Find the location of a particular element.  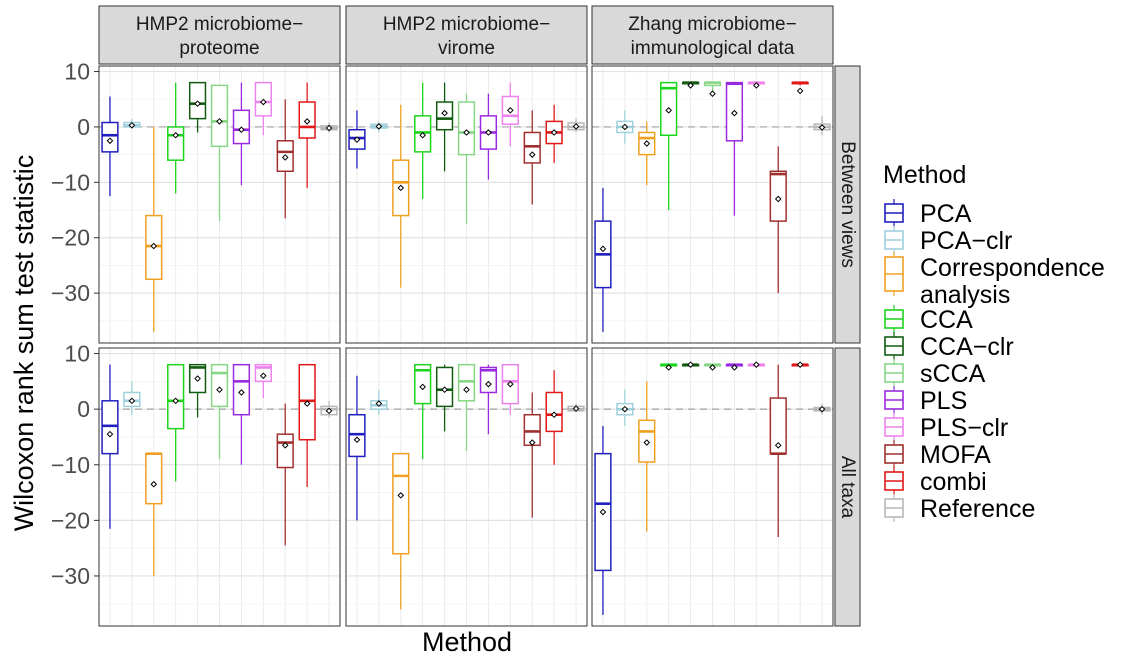

row-strip-label: All taxa is located at coordinates (847, 487).